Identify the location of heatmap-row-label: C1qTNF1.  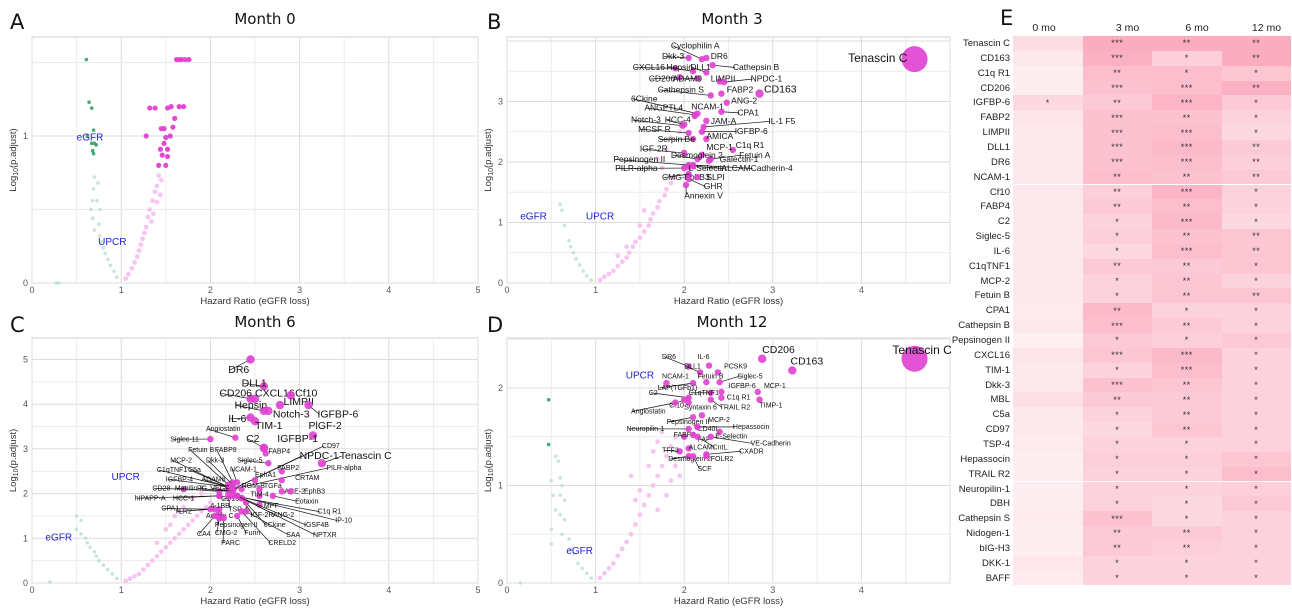
(989, 266).